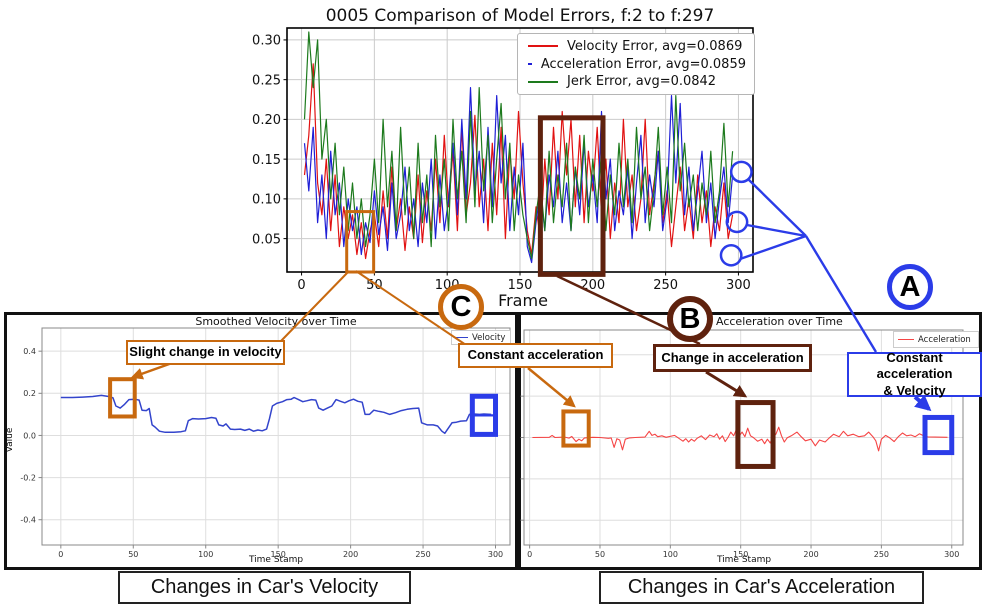 This screenshot has height=609, width=987. Describe the element at coordinates (266, 41) in the screenshot. I see `svg-text: 0.30` at that location.